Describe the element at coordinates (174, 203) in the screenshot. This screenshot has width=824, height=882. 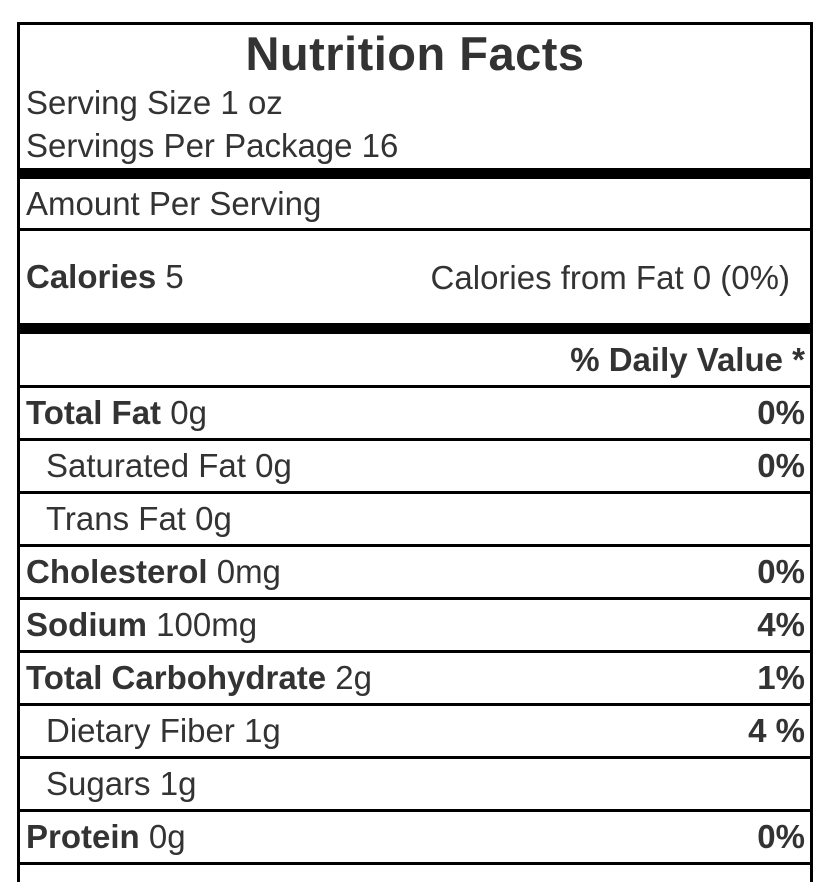
I see `amount-per-serving-text: Amount Per Serving` at that location.